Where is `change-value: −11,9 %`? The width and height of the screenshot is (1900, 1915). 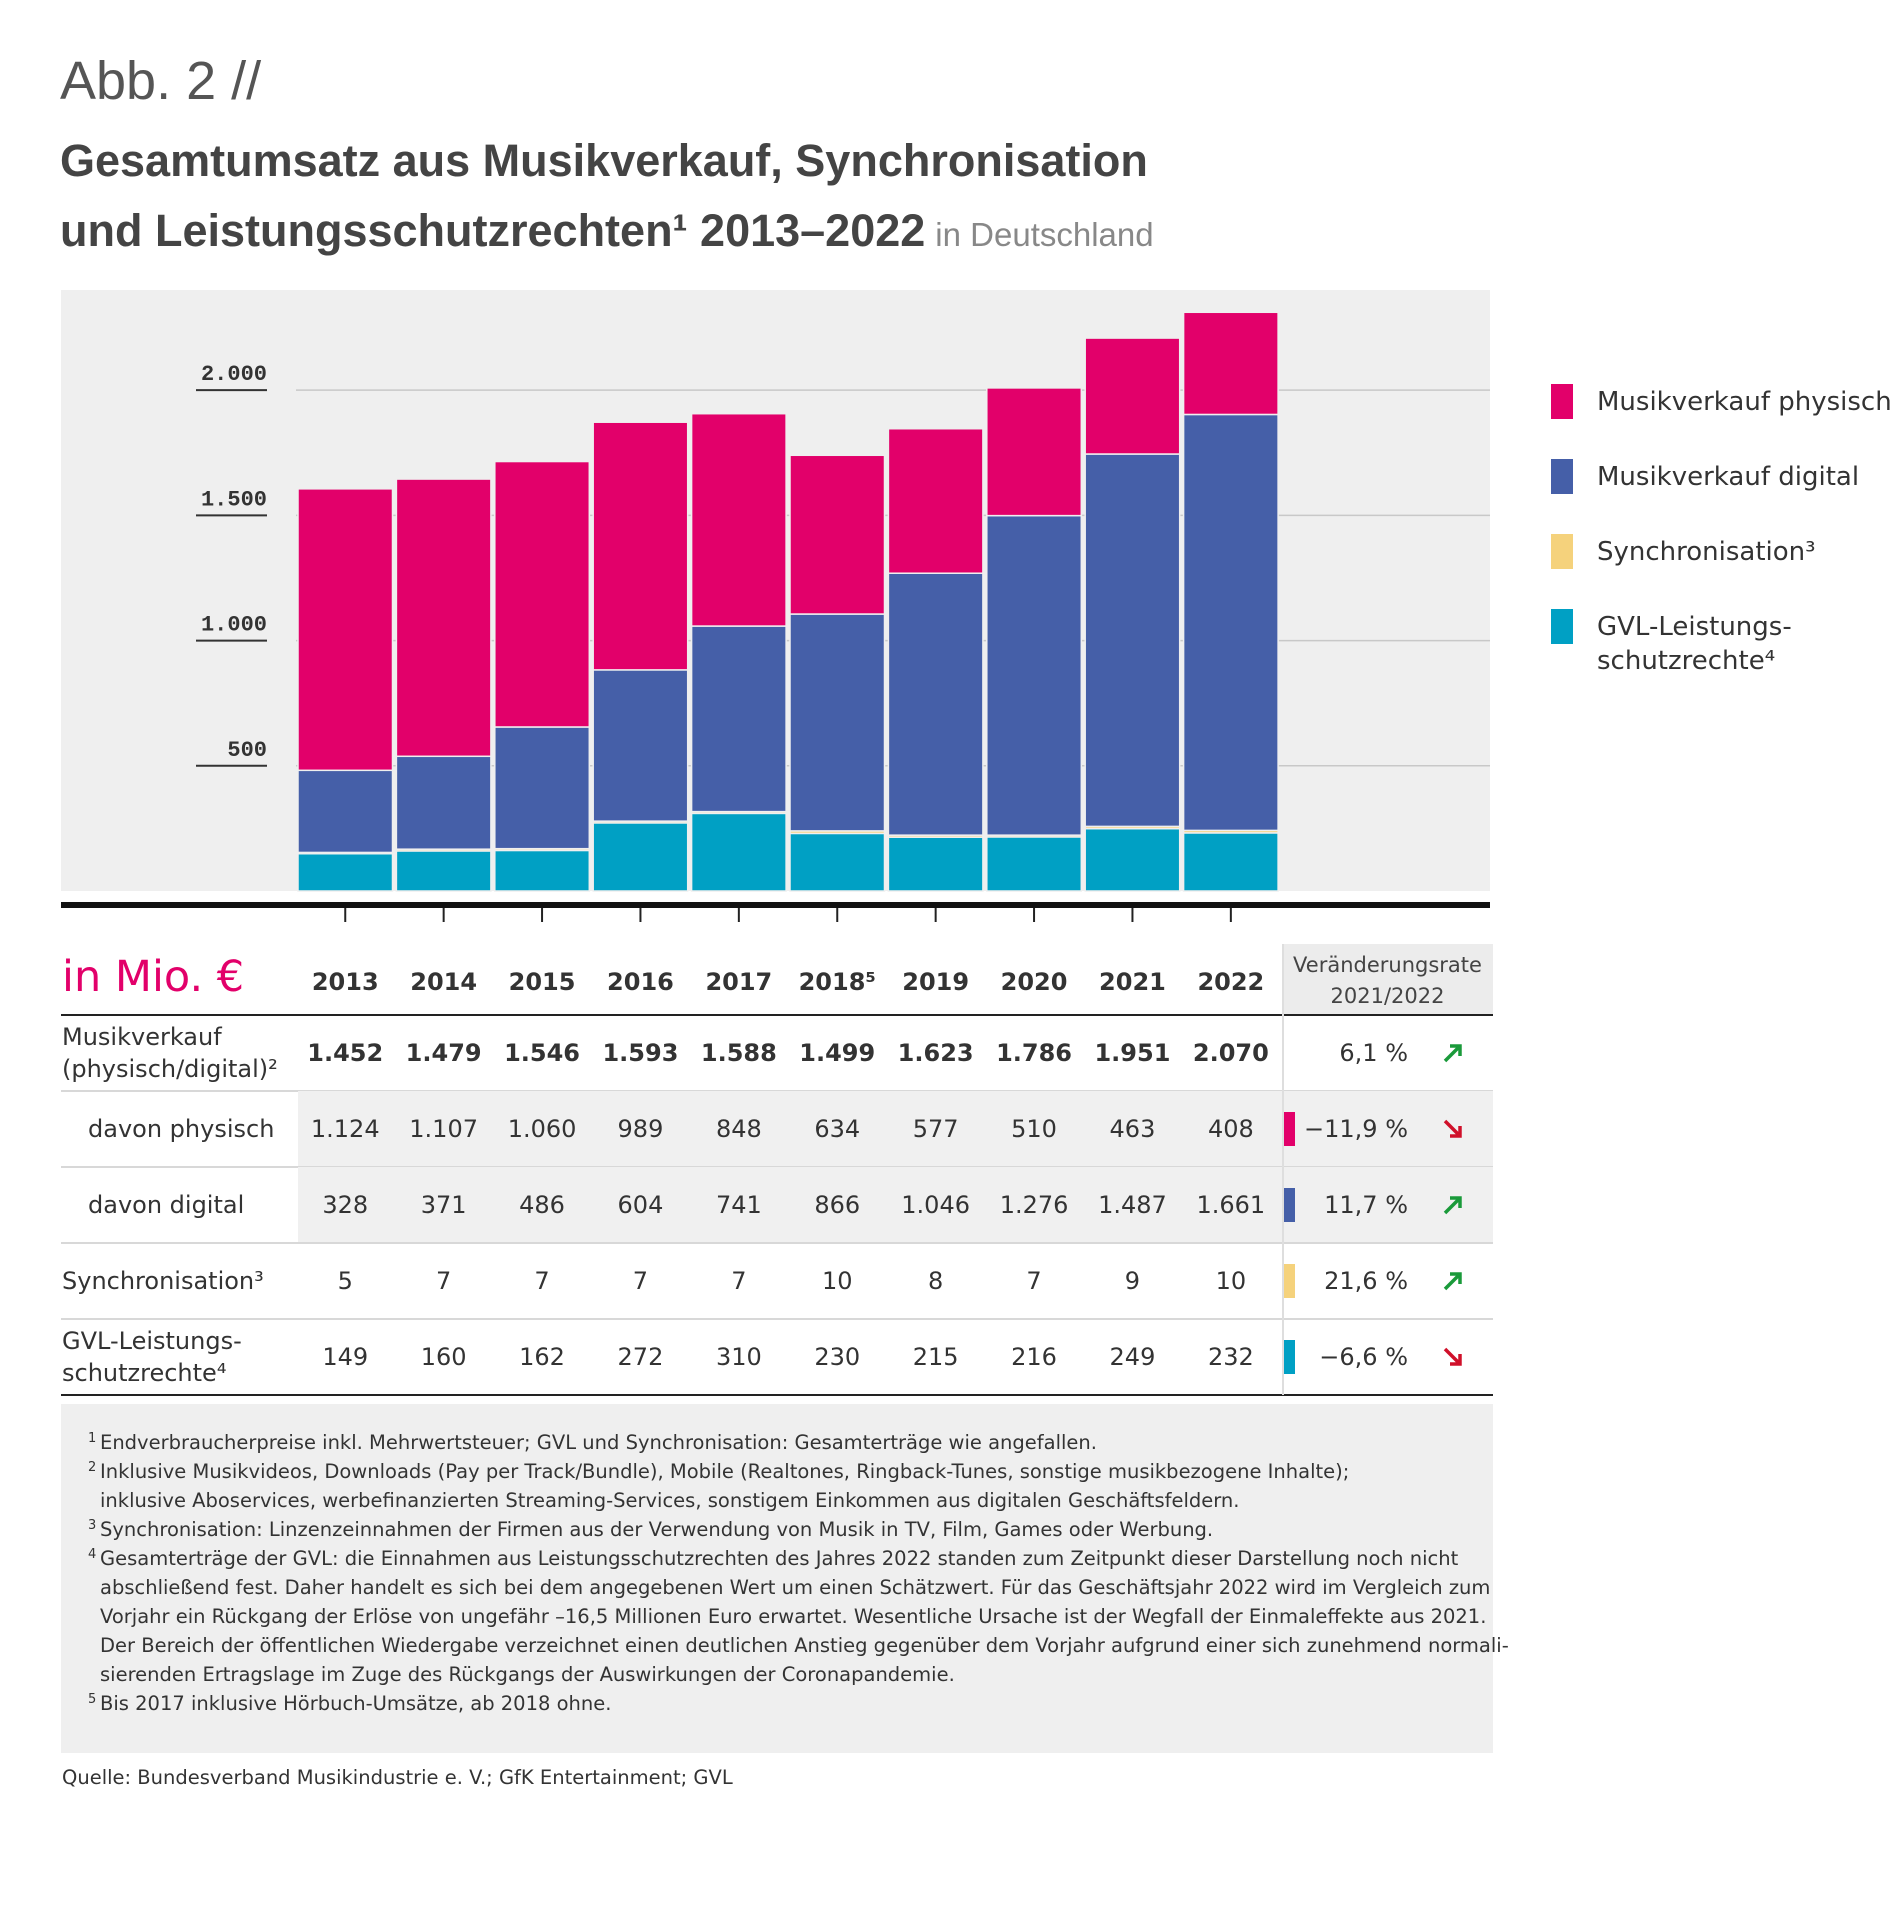 change-value: −11,9 % is located at coordinates (1356, 1129).